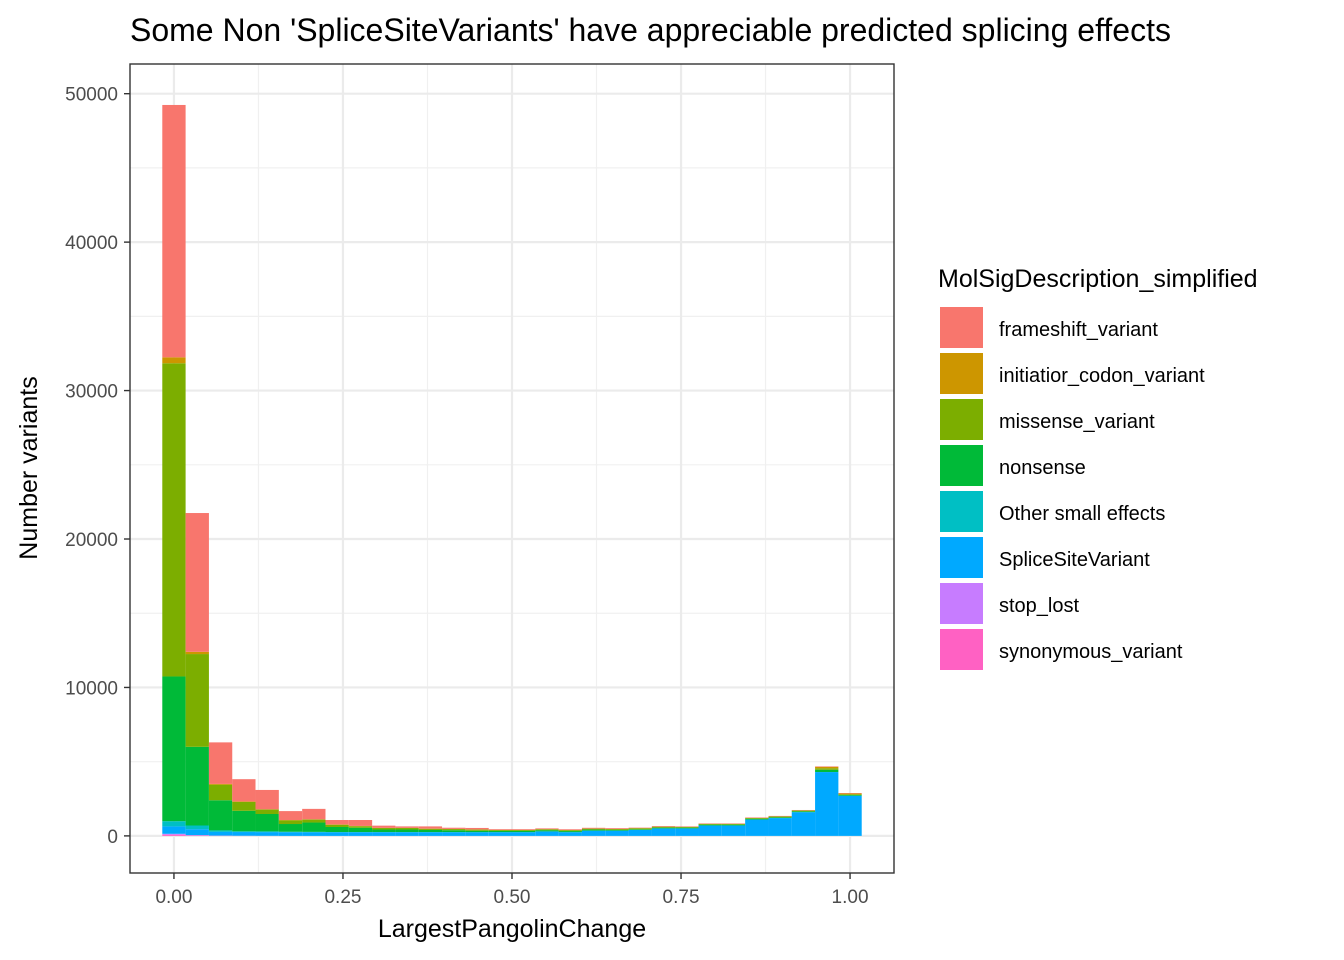 This screenshot has height=960, width=1344. Describe the element at coordinates (91, 540) in the screenshot. I see `y-tick-label: 20000` at that location.